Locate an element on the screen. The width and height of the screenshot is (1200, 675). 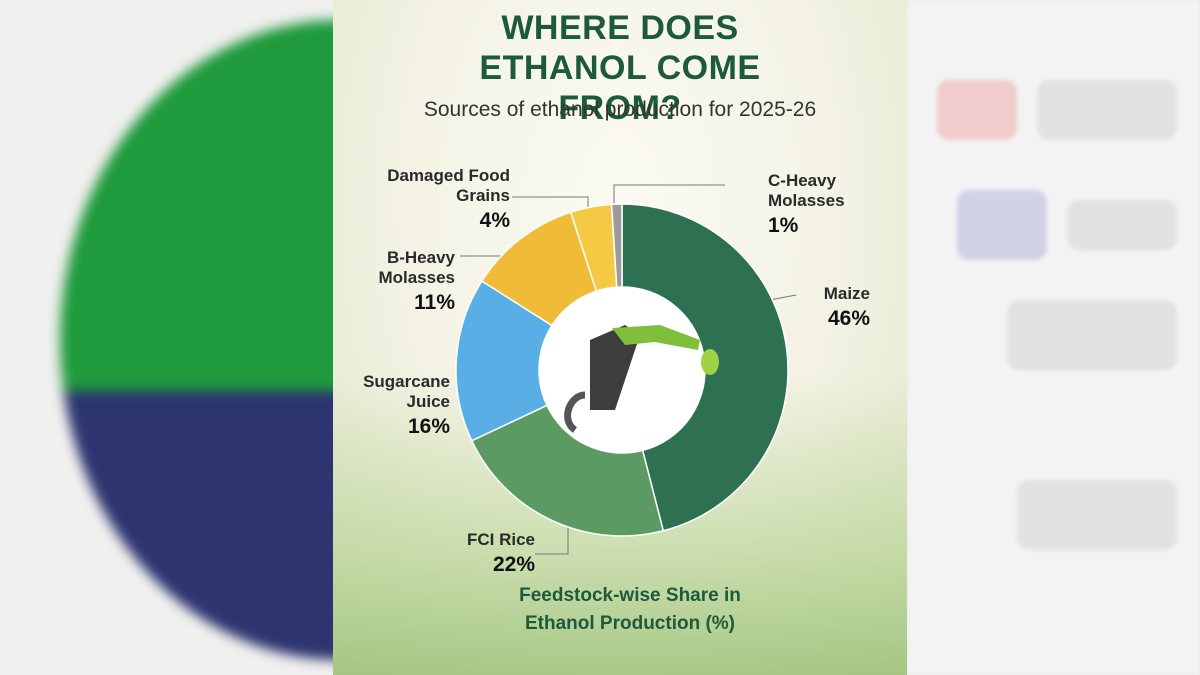
value-label: 16% is located at coordinates (428, 426).